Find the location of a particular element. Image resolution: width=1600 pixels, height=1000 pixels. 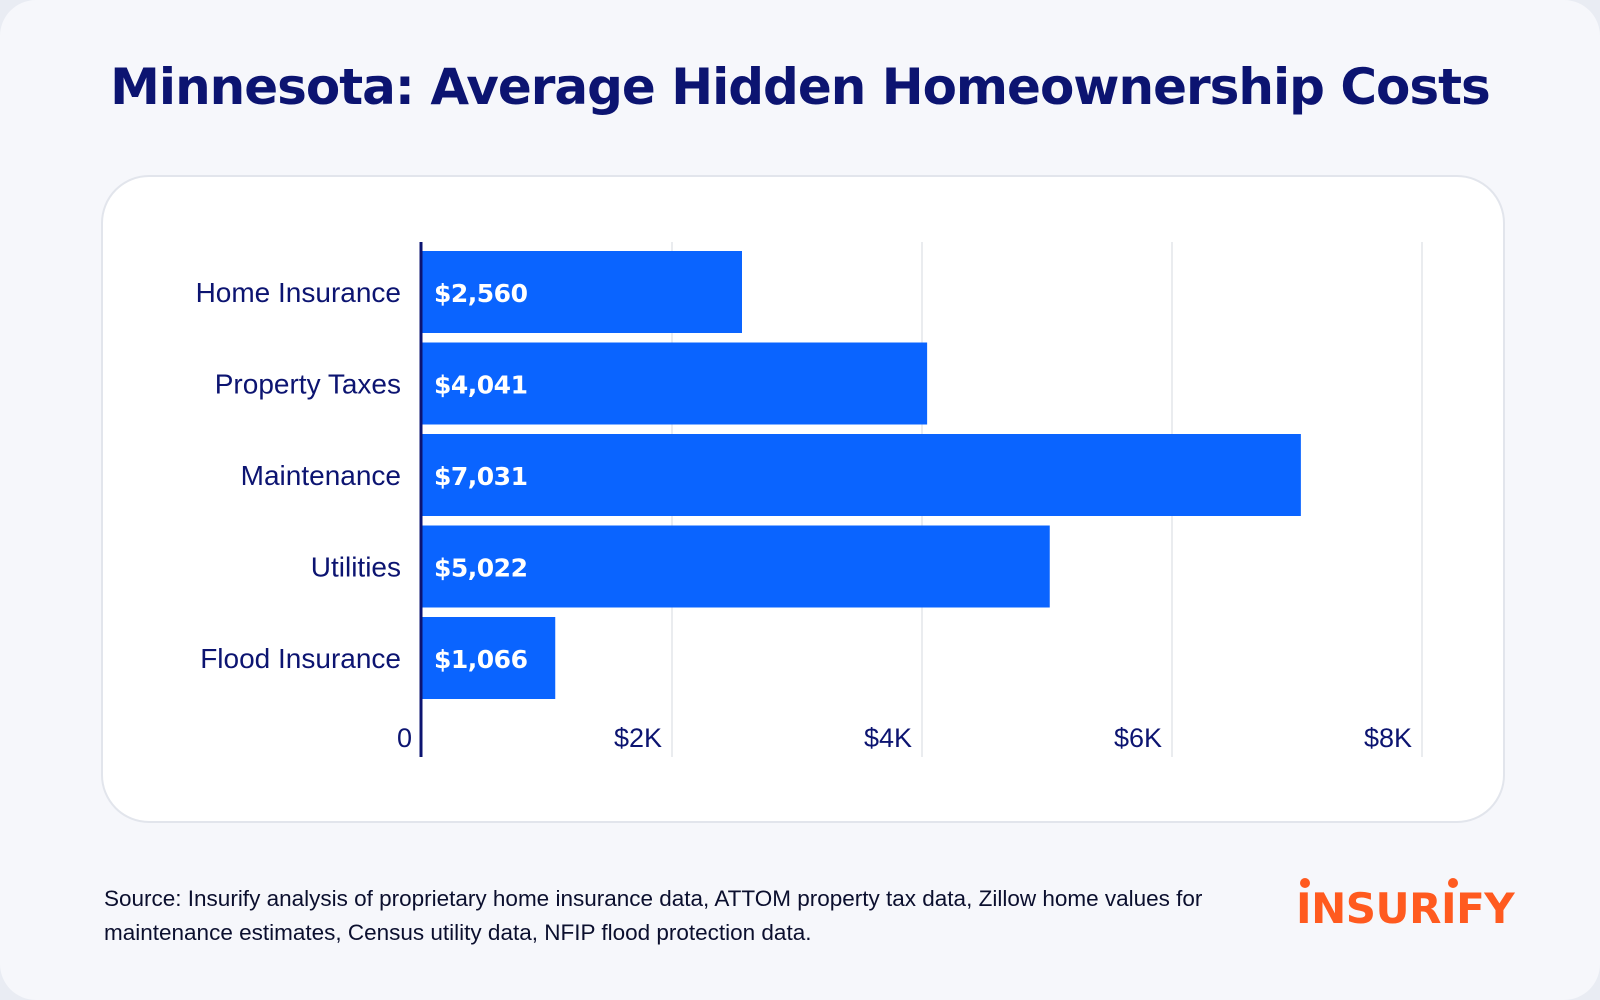

x-tick-label: $8K is located at coordinates (1388, 738).